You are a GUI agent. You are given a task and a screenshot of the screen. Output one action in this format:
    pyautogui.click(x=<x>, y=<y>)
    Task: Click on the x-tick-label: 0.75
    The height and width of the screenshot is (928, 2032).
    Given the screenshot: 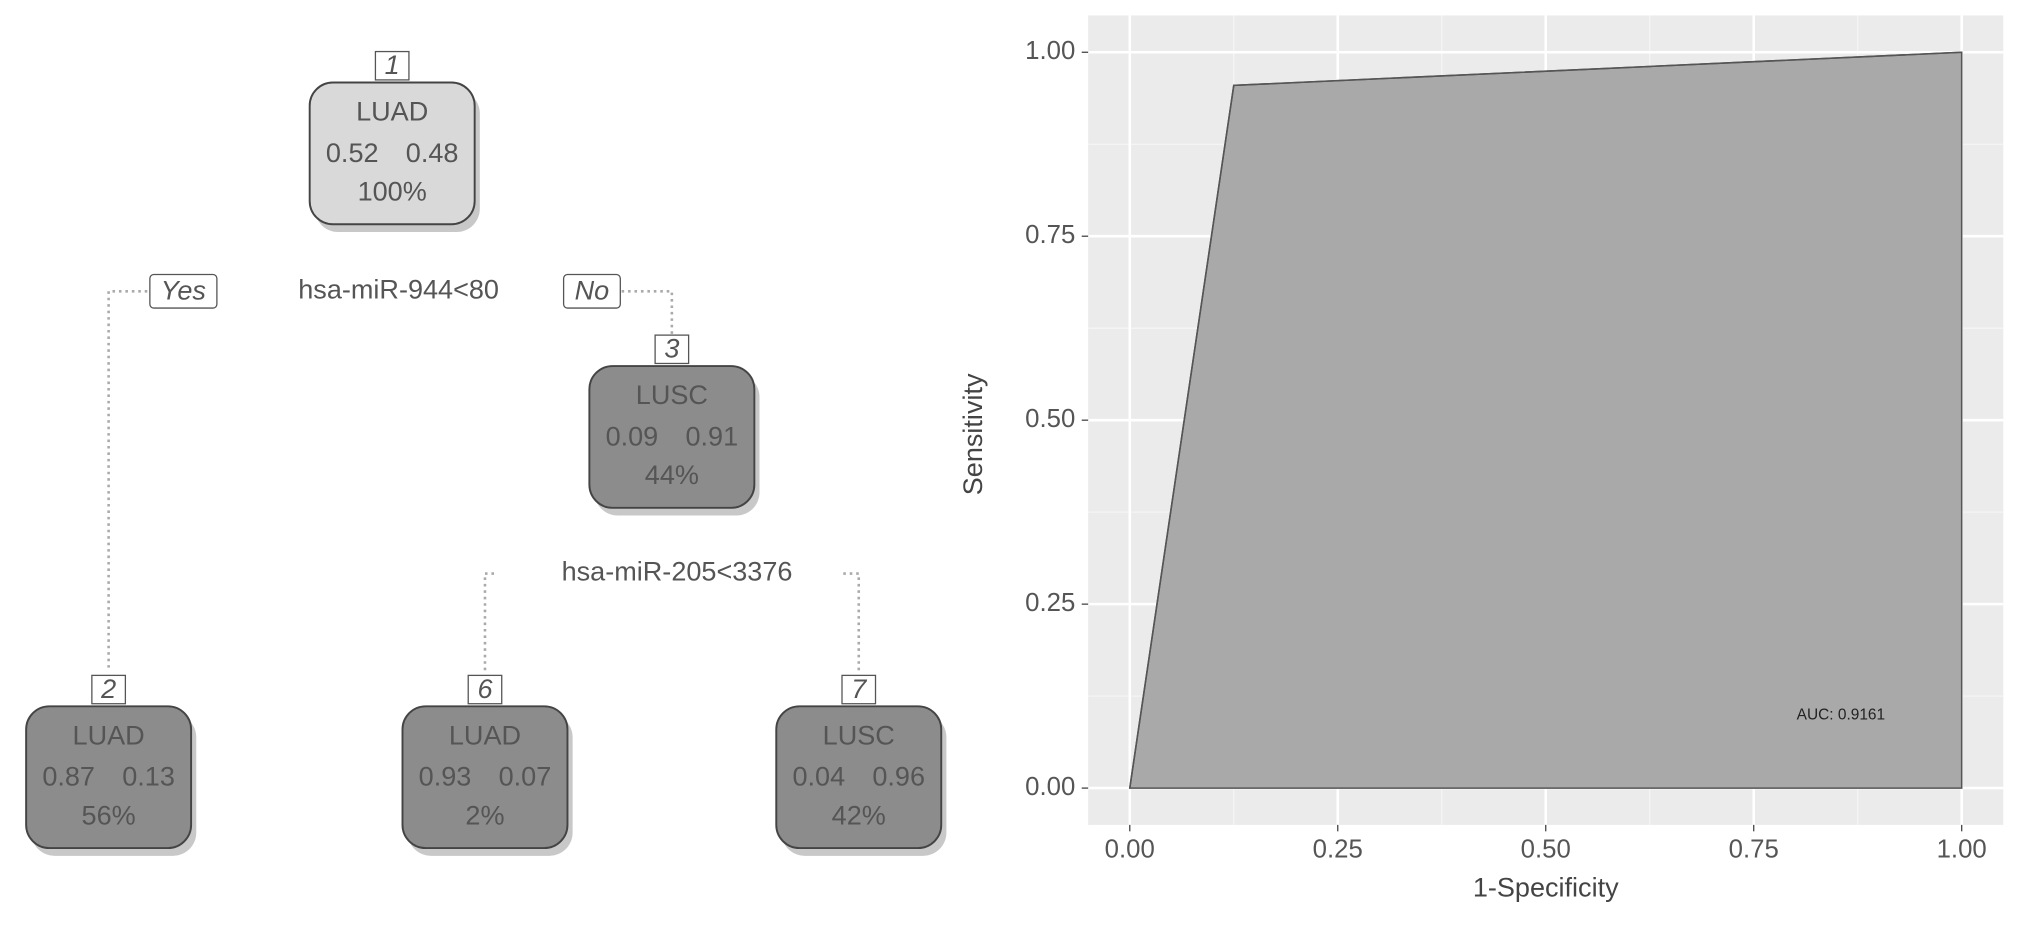 What is the action you would take?
    pyautogui.click(x=1754, y=849)
    